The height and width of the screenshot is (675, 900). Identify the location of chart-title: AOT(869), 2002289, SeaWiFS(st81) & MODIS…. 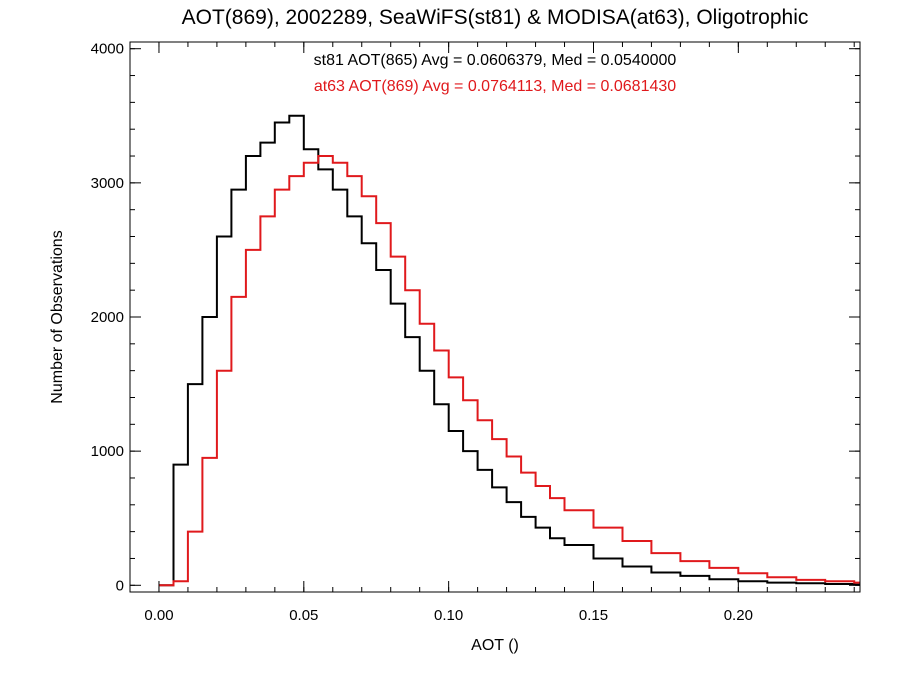
(495, 17).